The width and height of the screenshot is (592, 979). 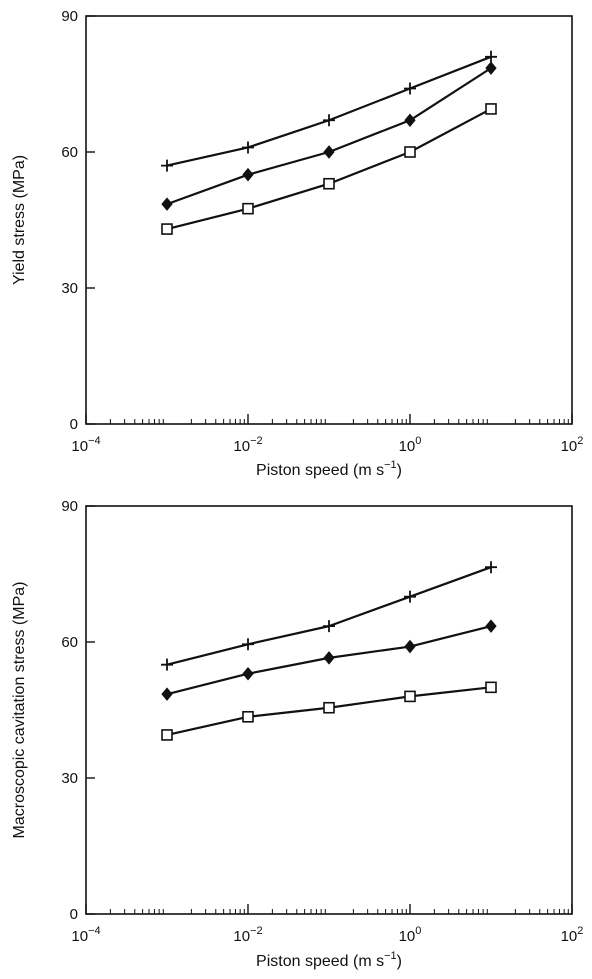 I want to click on series-line-open-square, so click(x=329, y=169).